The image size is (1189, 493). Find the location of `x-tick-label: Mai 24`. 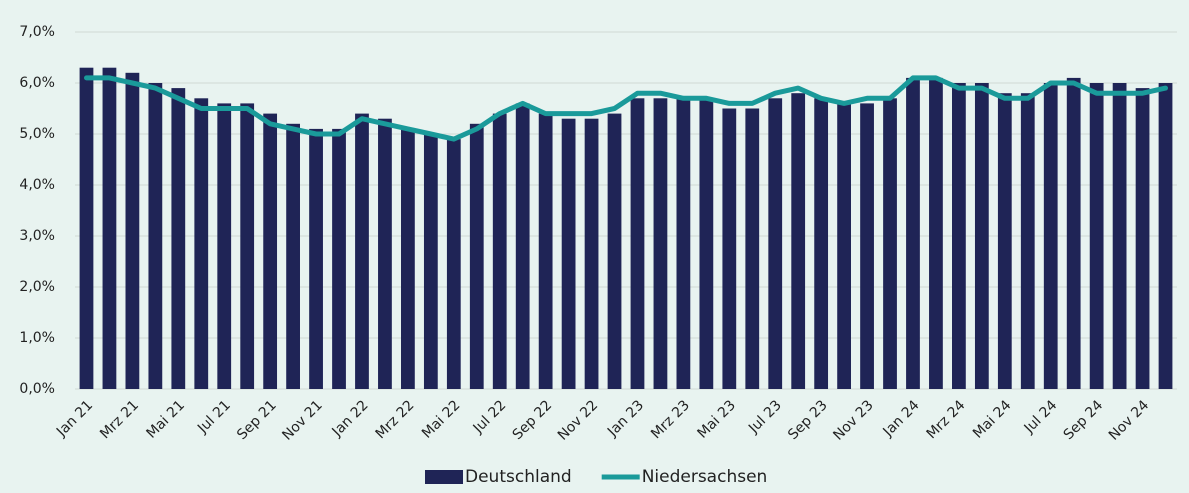

x-tick-label: Mai 24 is located at coordinates (992, 419).